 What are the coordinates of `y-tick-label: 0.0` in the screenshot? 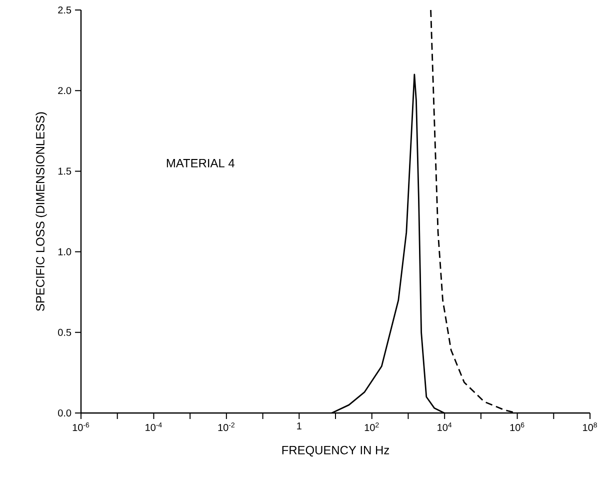 It's located at (65, 413).